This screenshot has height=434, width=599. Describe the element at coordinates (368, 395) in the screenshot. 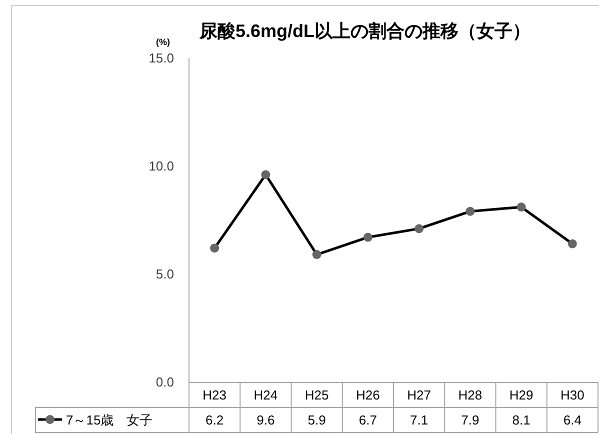

I see `x-tick-label: H26` at that location.